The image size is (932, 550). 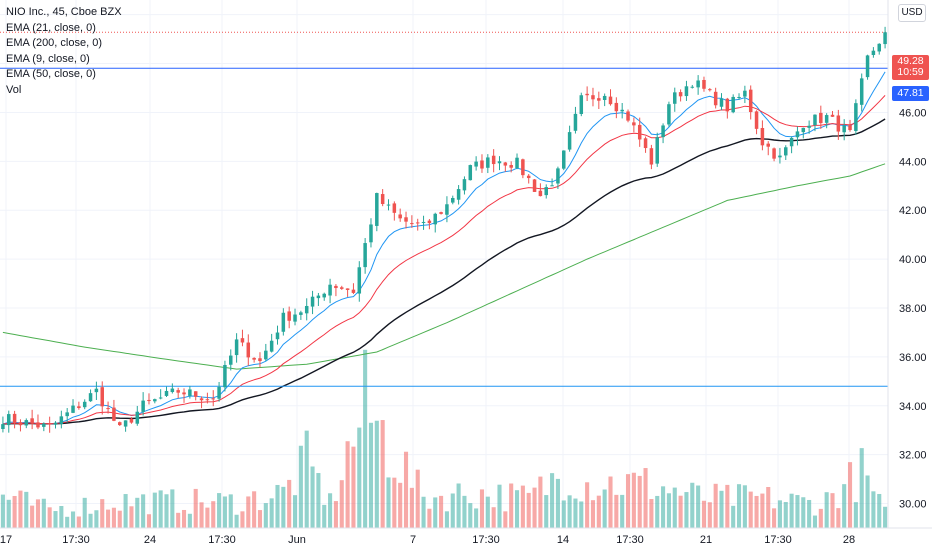 What do you see at coordinates (912, 13) in the screenshot?
I see `currency-button: USD` at bounding box center [912, 13].